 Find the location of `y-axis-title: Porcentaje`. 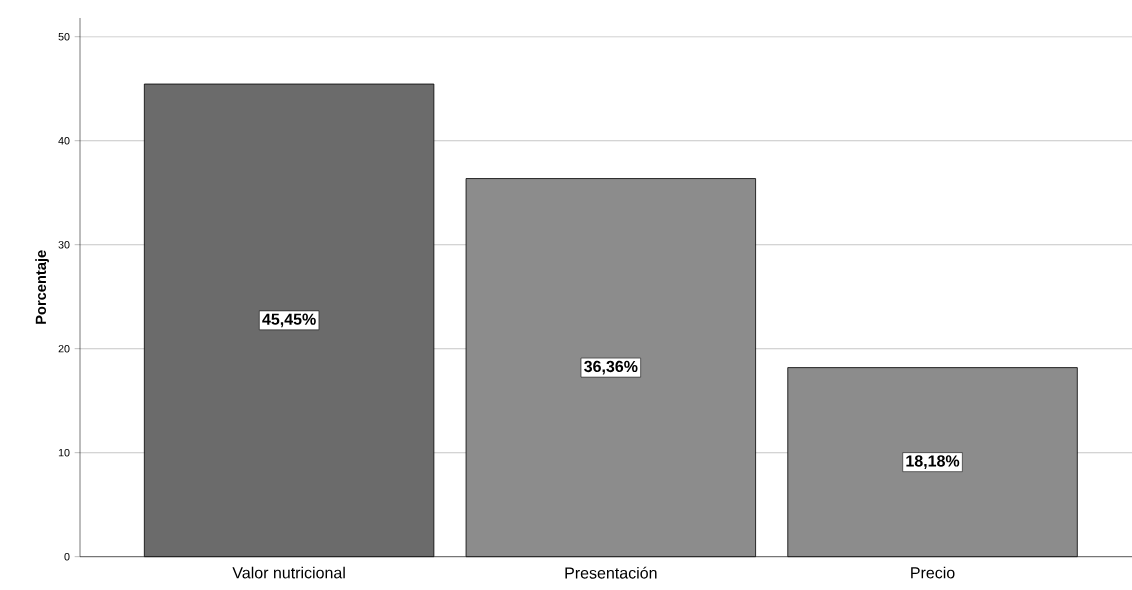

y-axis-title: Porcentaje is located at coordinates (42, 287).